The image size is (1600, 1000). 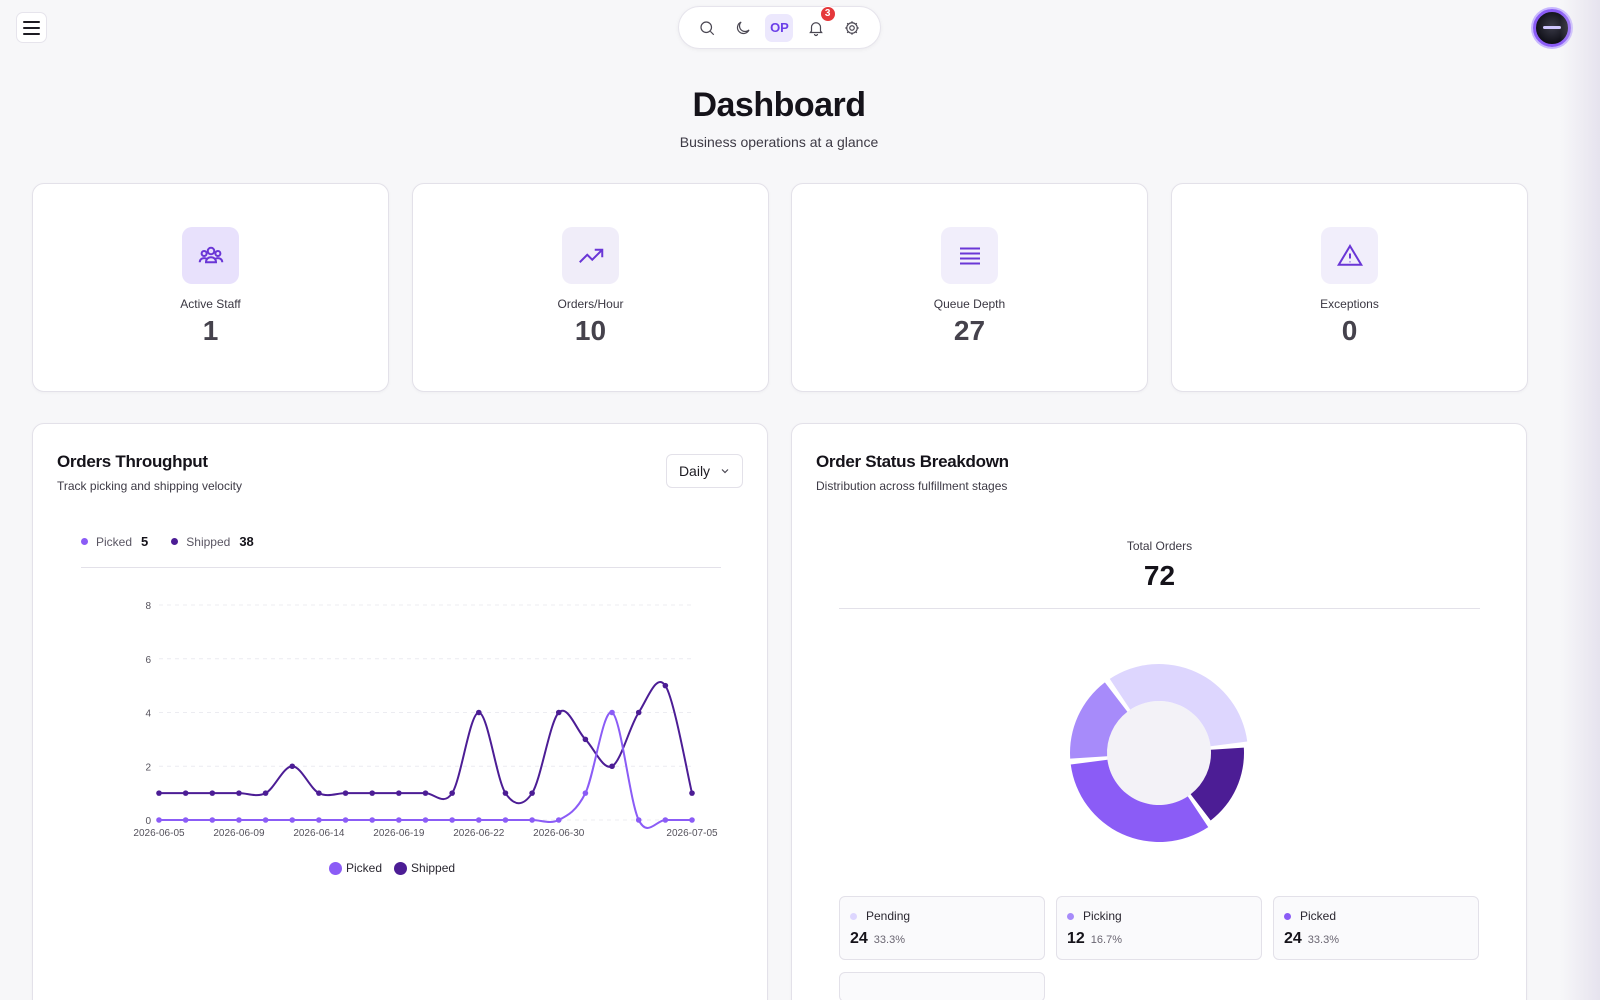 I want to click on theme-toggle-button, so click(x=743, y=28).